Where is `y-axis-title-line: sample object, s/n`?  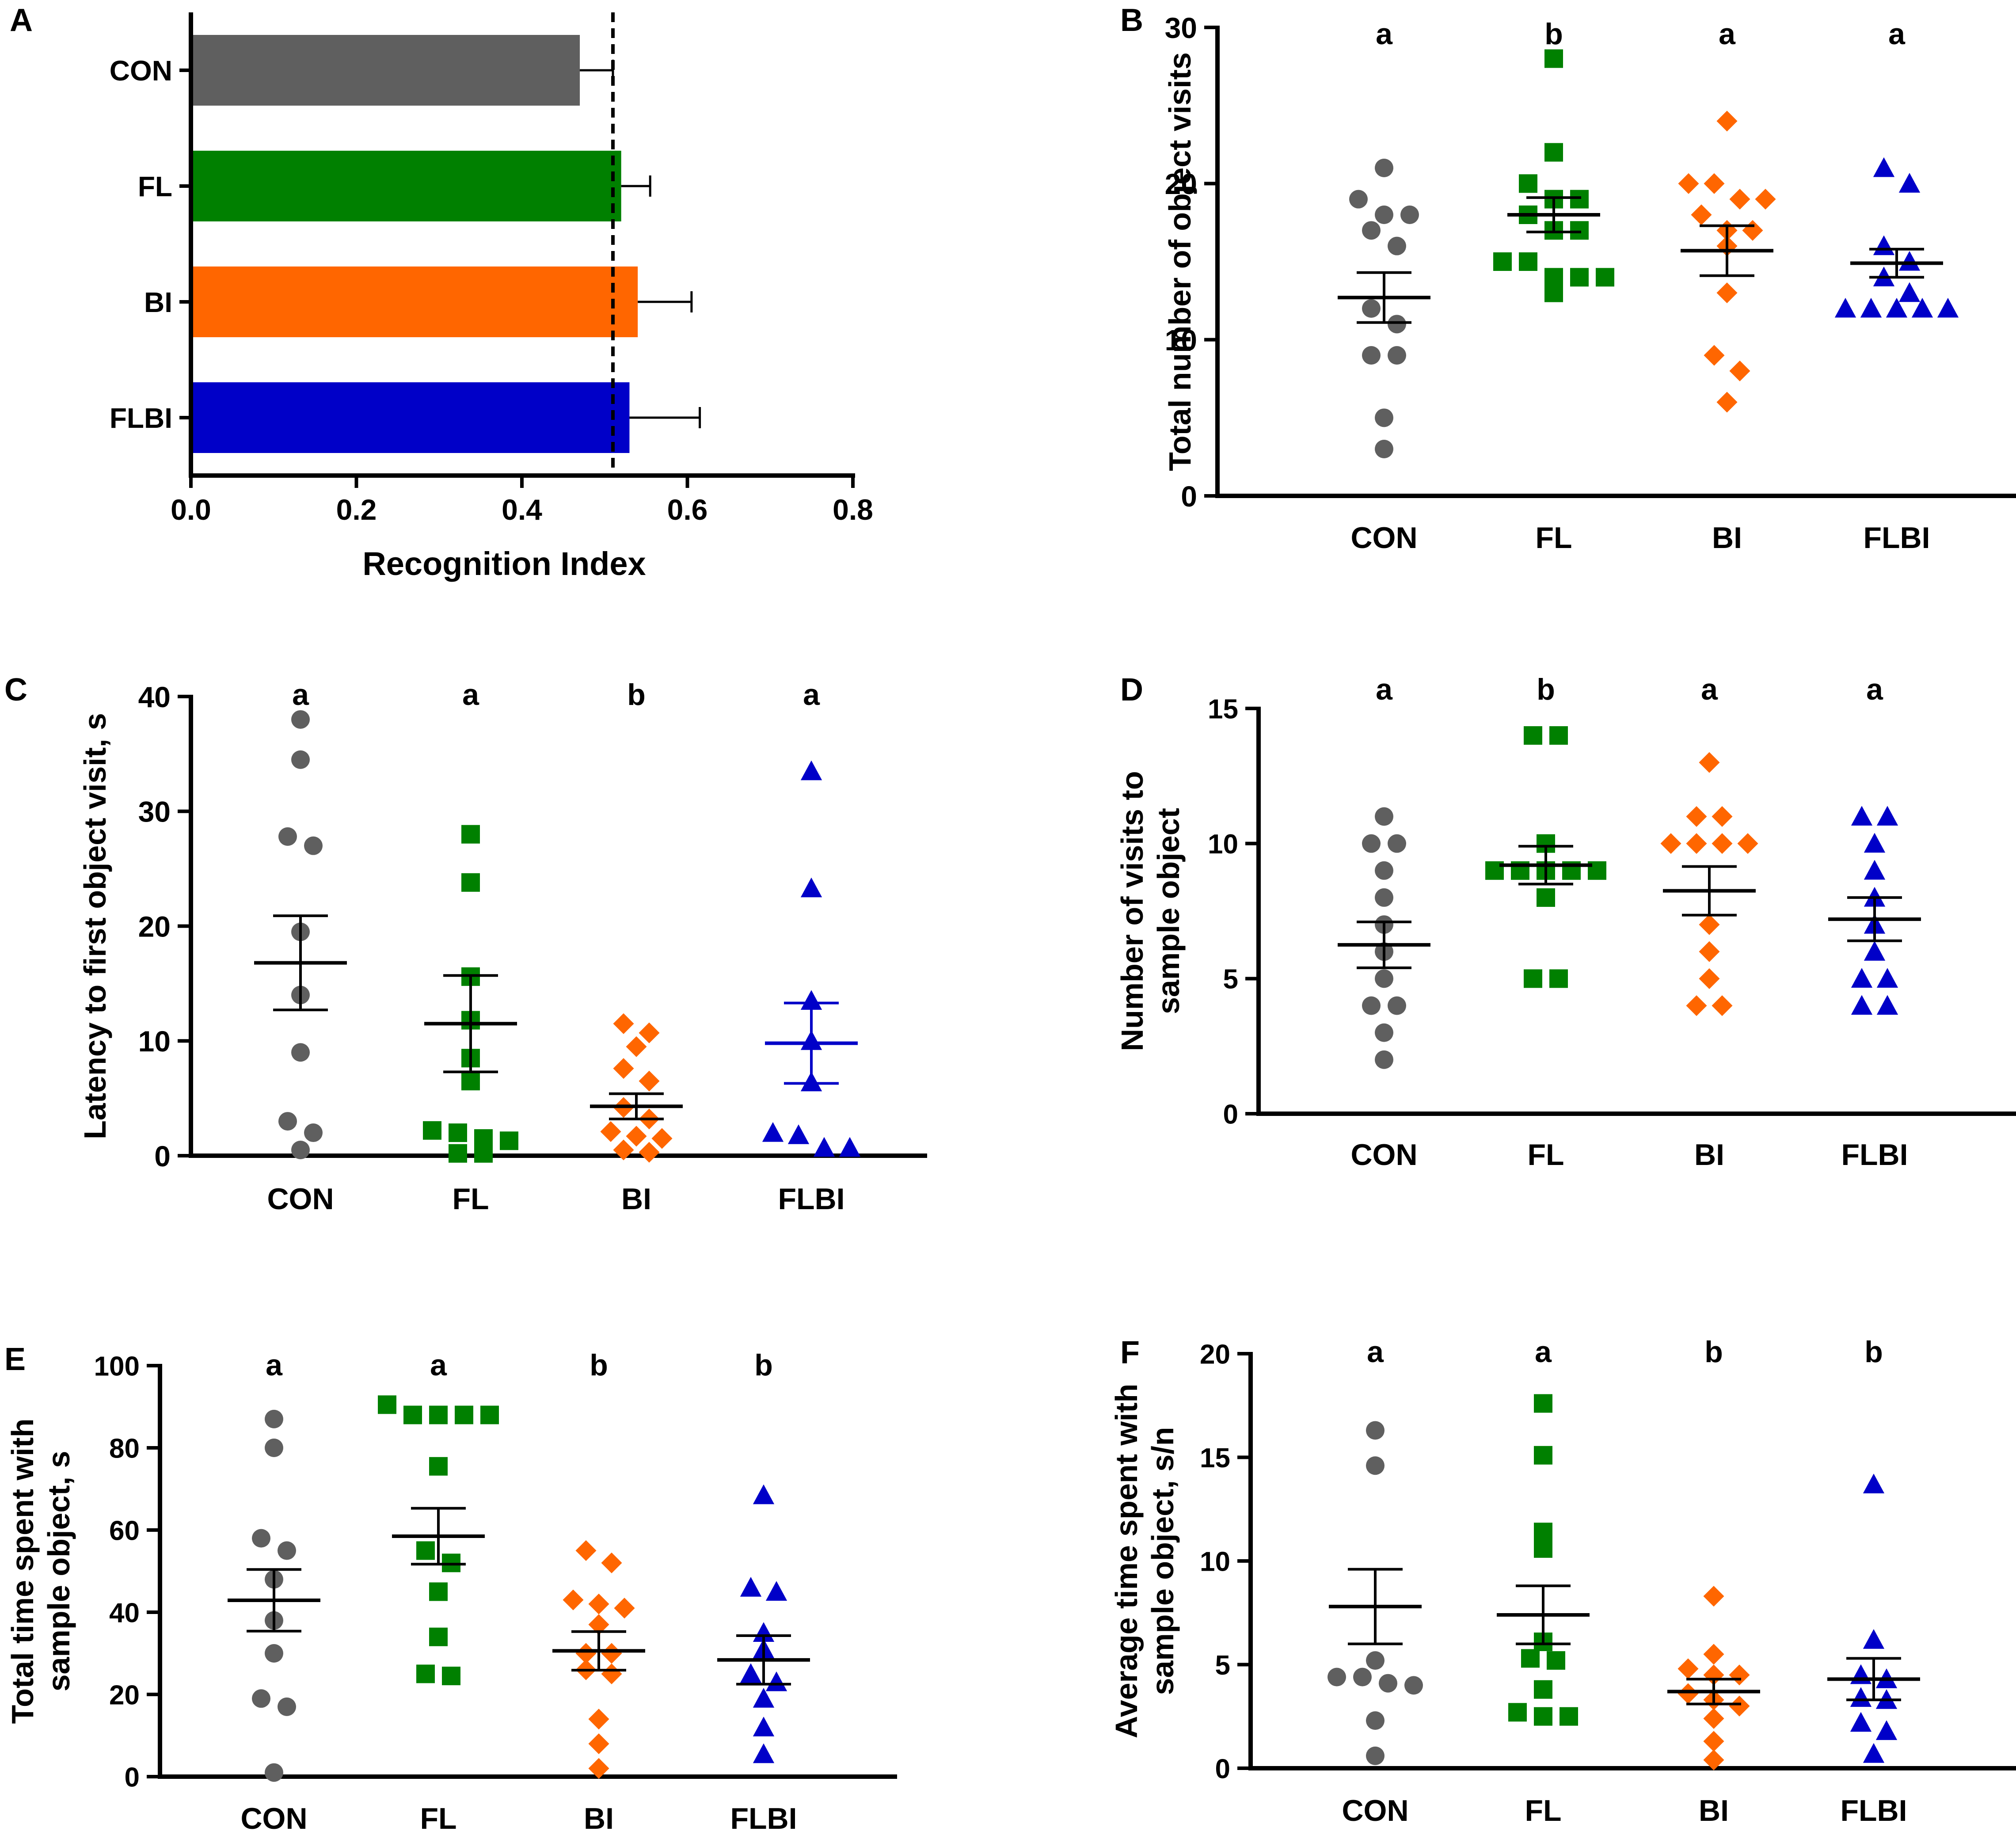
y-axis-title-line: sample object, s/n is located at coordinates (1163, 1561).